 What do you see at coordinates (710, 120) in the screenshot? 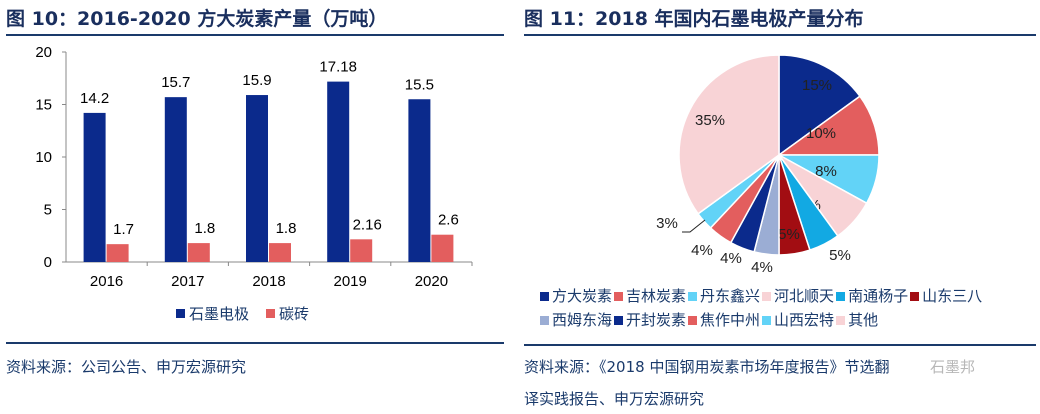
I see `pie-data-label: 35%` at bounding box center [710, 120].